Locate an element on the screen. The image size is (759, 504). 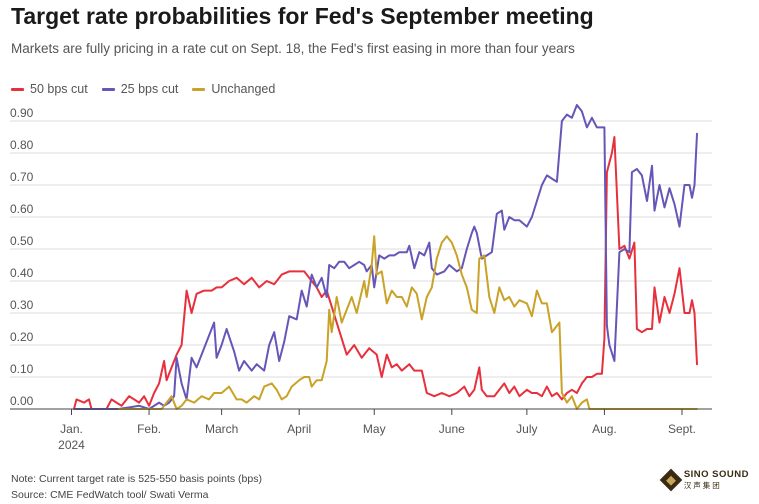
x-tick-label-june: June is located at coordinates (452, 429).